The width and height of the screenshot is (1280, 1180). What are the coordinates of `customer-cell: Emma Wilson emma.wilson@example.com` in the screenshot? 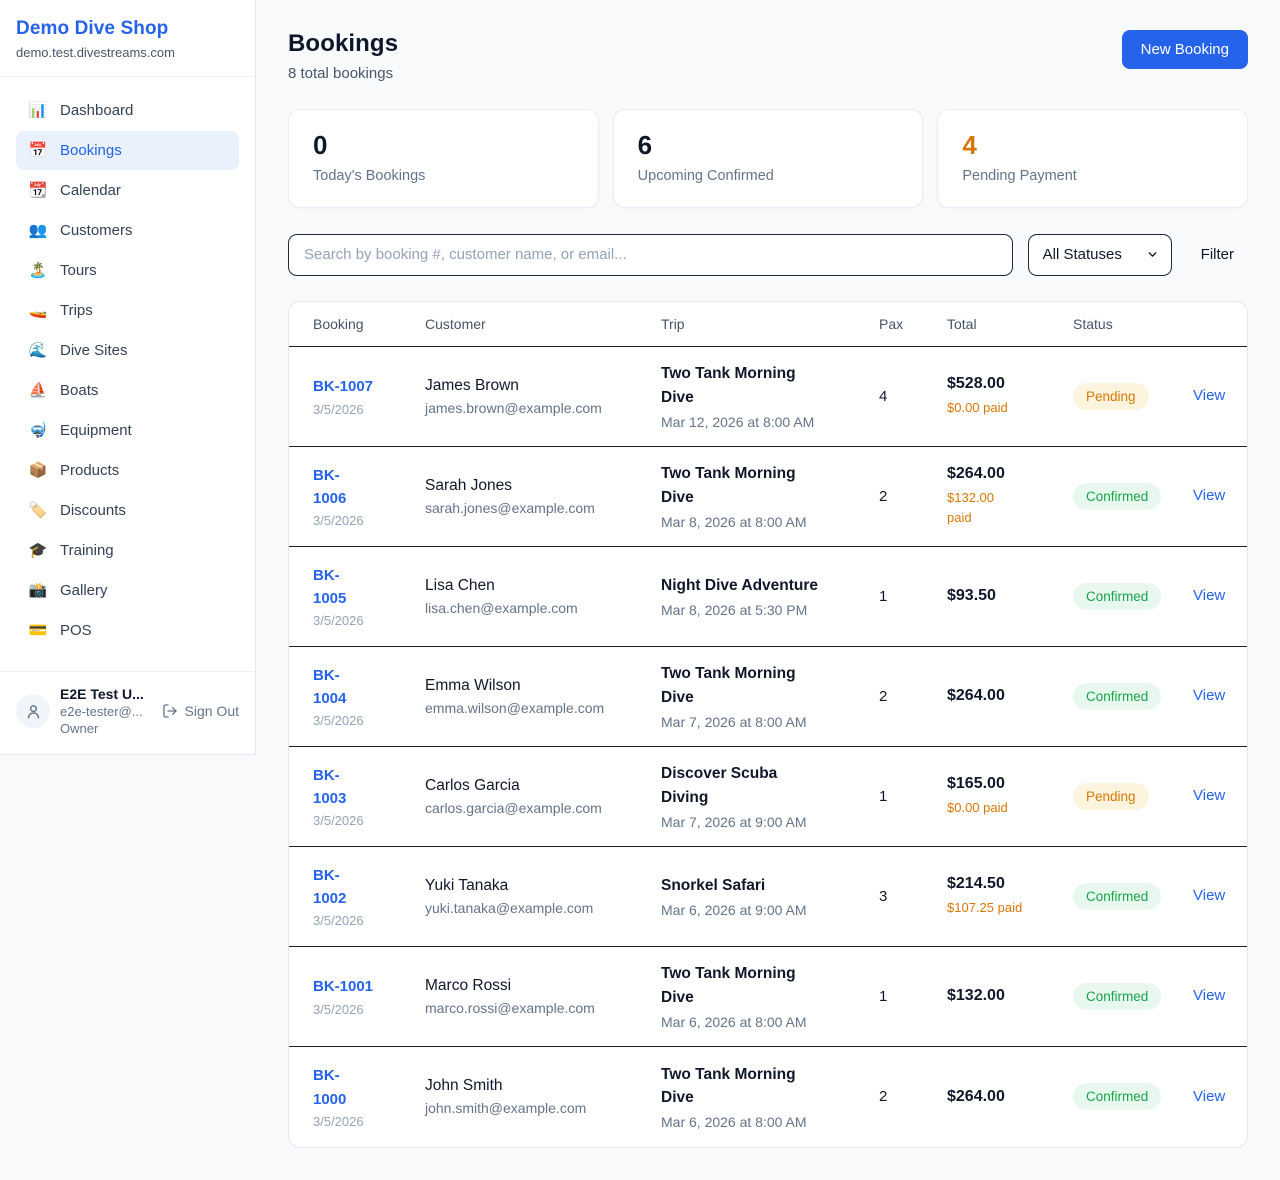 It's located at (543, 696).